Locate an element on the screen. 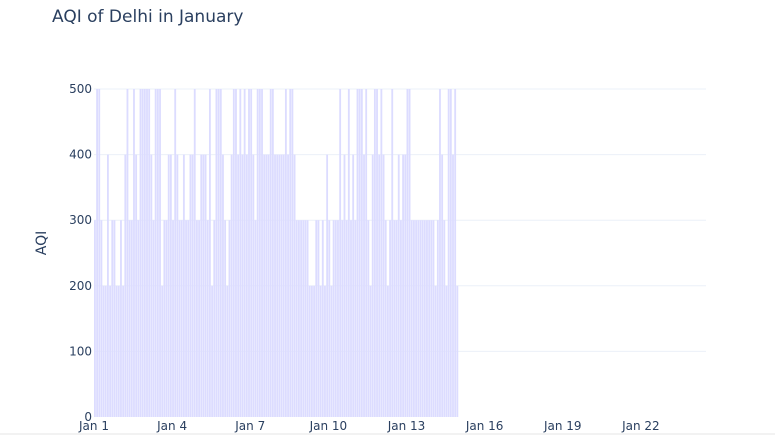 Image resolution: width=775 pixels, height=447 pixels. x-tick-label: Jan 13 is located at coordinates (406, 426).